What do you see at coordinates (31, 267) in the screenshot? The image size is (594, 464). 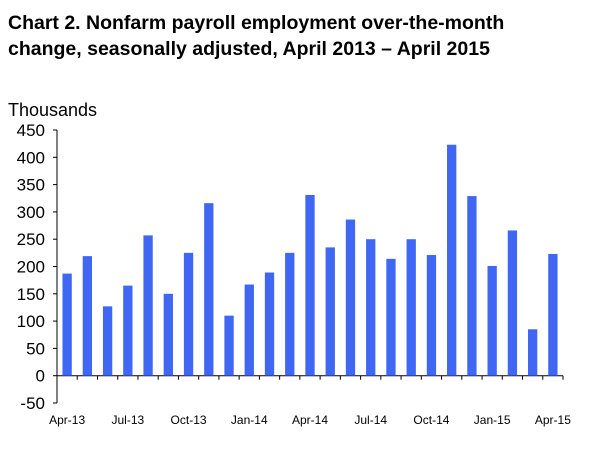 I see `y-tick-label: 200` at bounding box center [31, 267].